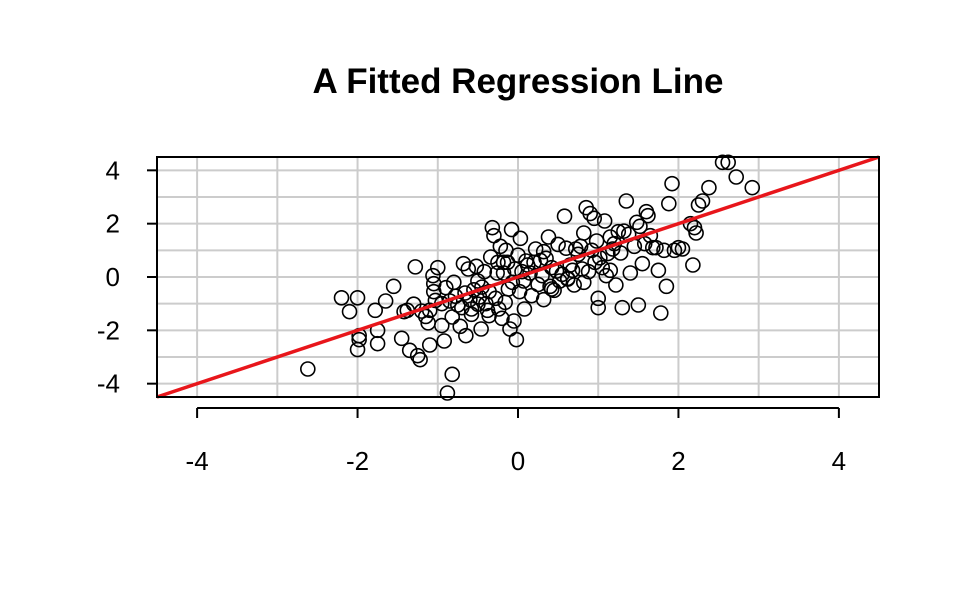 The height and width of the screenshot is (593, 960). What do you see at coordinates (518, 81) in the screenshot?
I see `chart-title: A Fitted Regression Line` at bounding box center [518, 81].